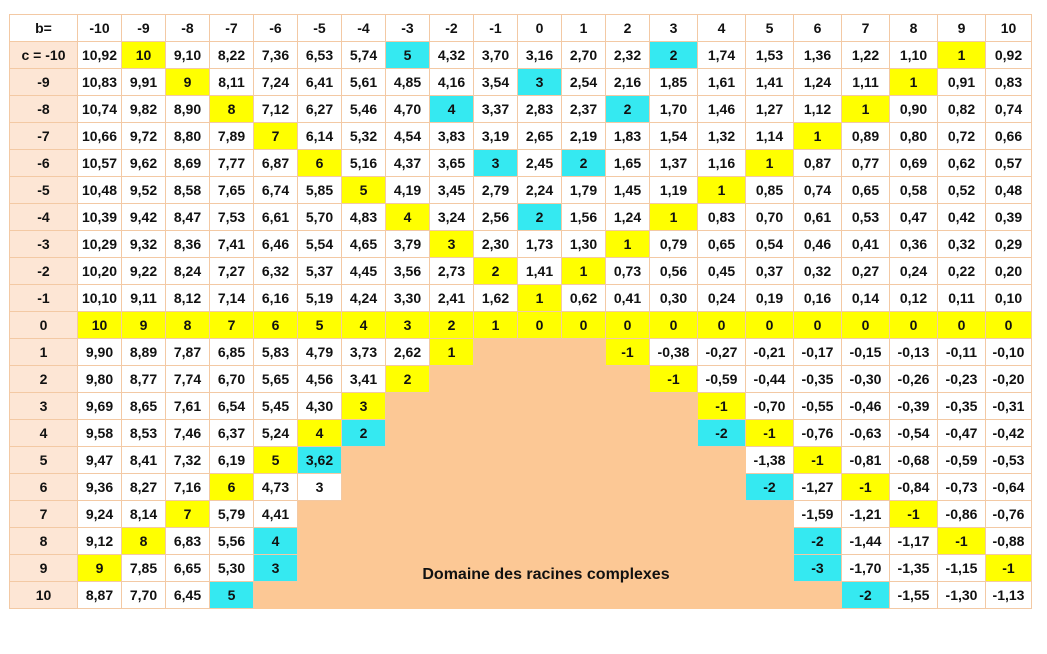  What do you see at coordinates (495, 217) in the screenshot?
I see `table-cell: 2,56` at bounding box center [495, 217].